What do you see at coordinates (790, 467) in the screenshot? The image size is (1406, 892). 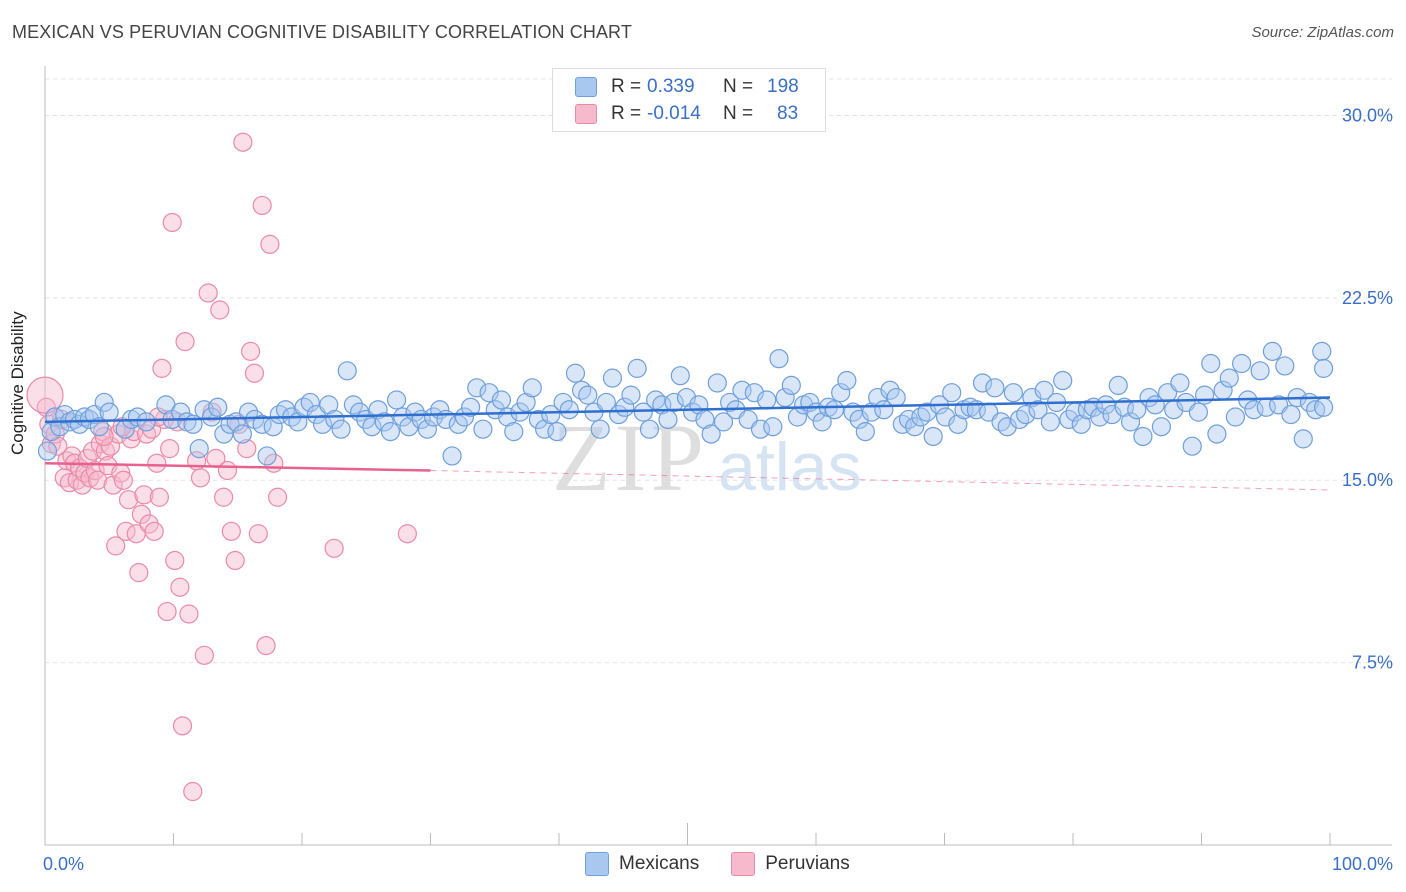 I see `watermark-atlas: atlas` at bounding box center [790, 467].